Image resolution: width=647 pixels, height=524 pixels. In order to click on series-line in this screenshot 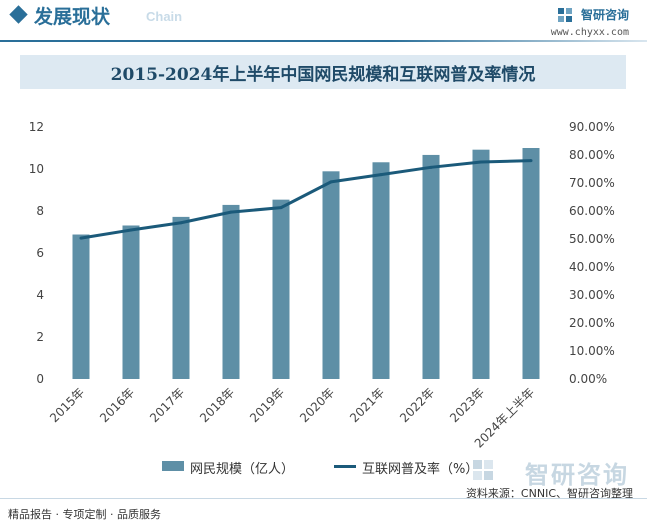, I will do `click(306, 199)`.